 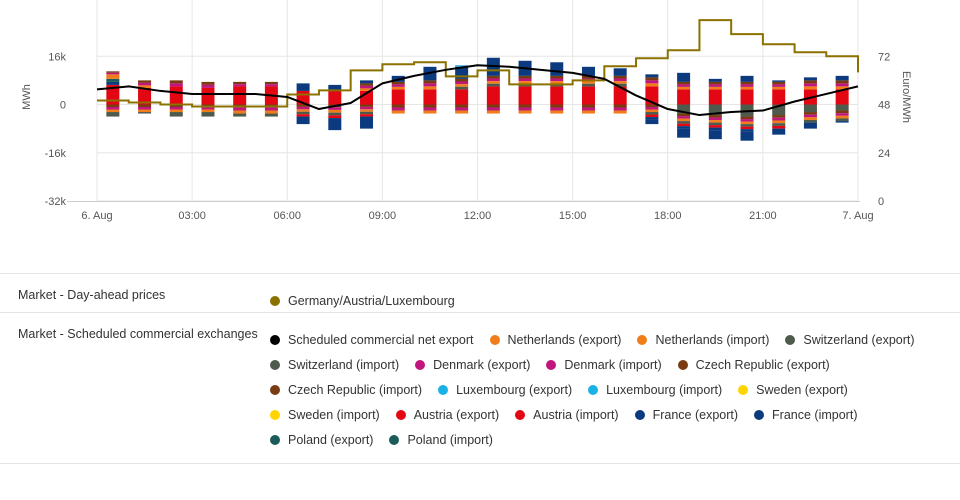 I want to click on legend-item-label: Denmark (import), so click(x=613, y=364).